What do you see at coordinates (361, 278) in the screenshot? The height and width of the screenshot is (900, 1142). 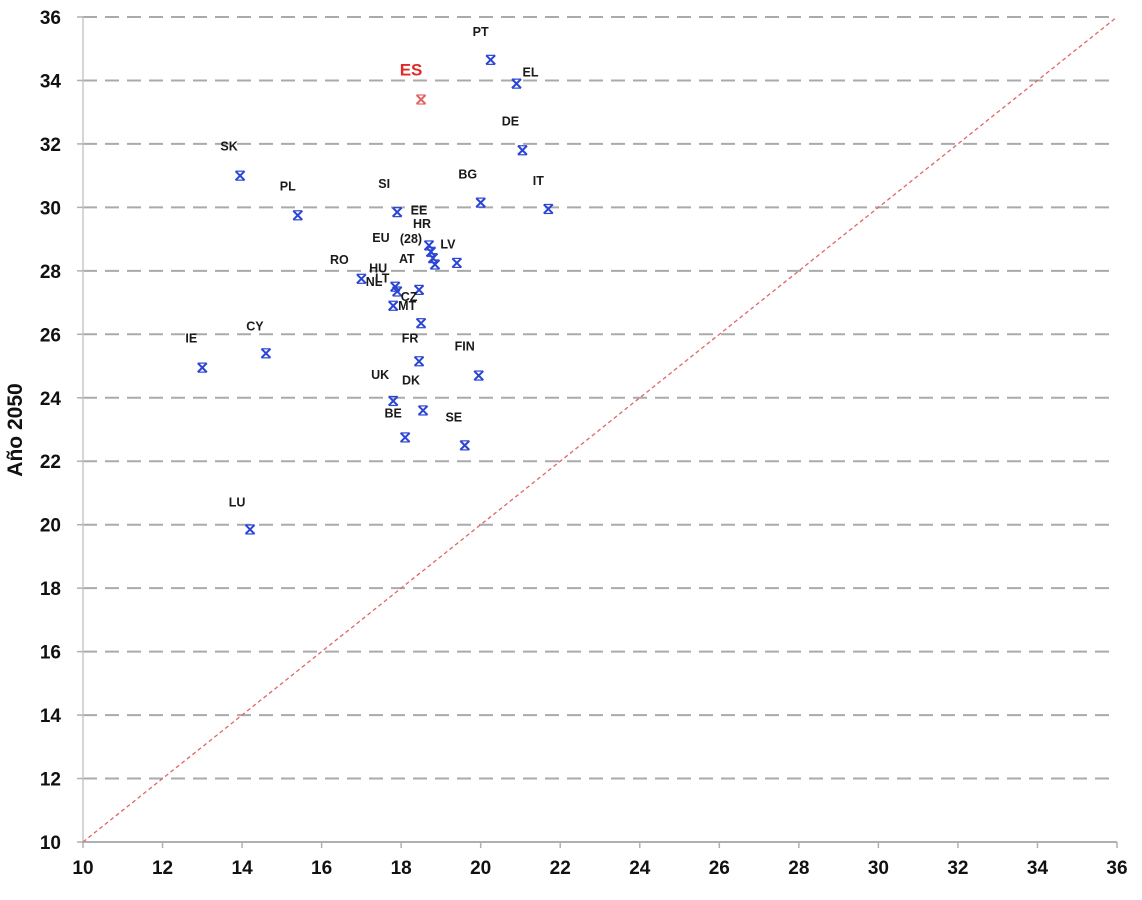 I see `point-ro` at bounding box center [361, 278].